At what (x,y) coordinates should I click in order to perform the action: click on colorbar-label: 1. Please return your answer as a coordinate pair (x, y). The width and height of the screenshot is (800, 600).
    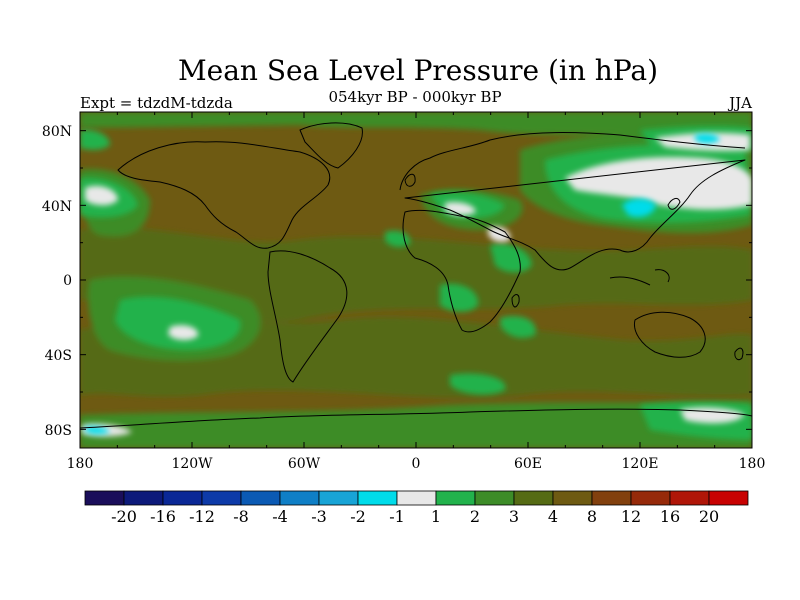
    Looking at the image, I should click on (436, 516).